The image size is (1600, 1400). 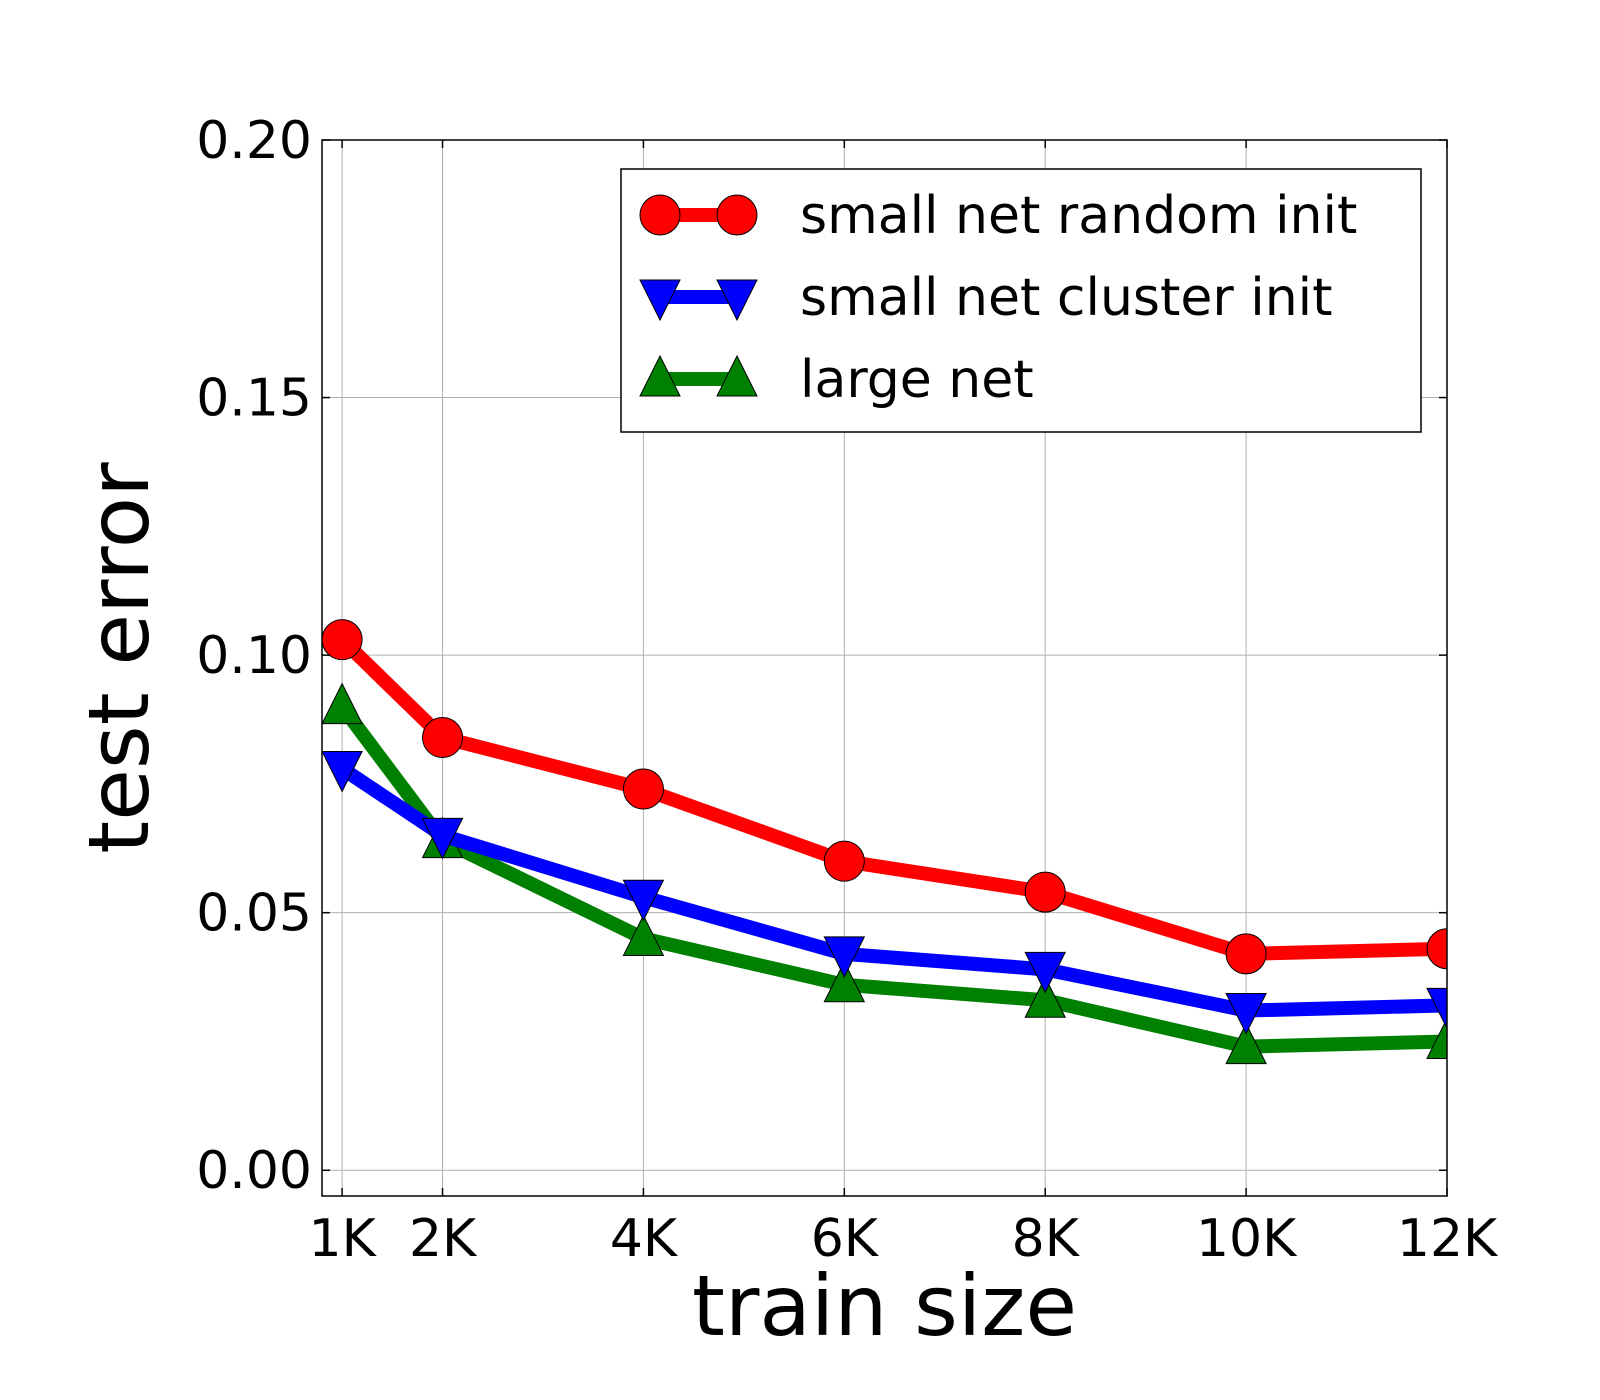 I want to click on legend-item: large net, so click(x=836, y=380).